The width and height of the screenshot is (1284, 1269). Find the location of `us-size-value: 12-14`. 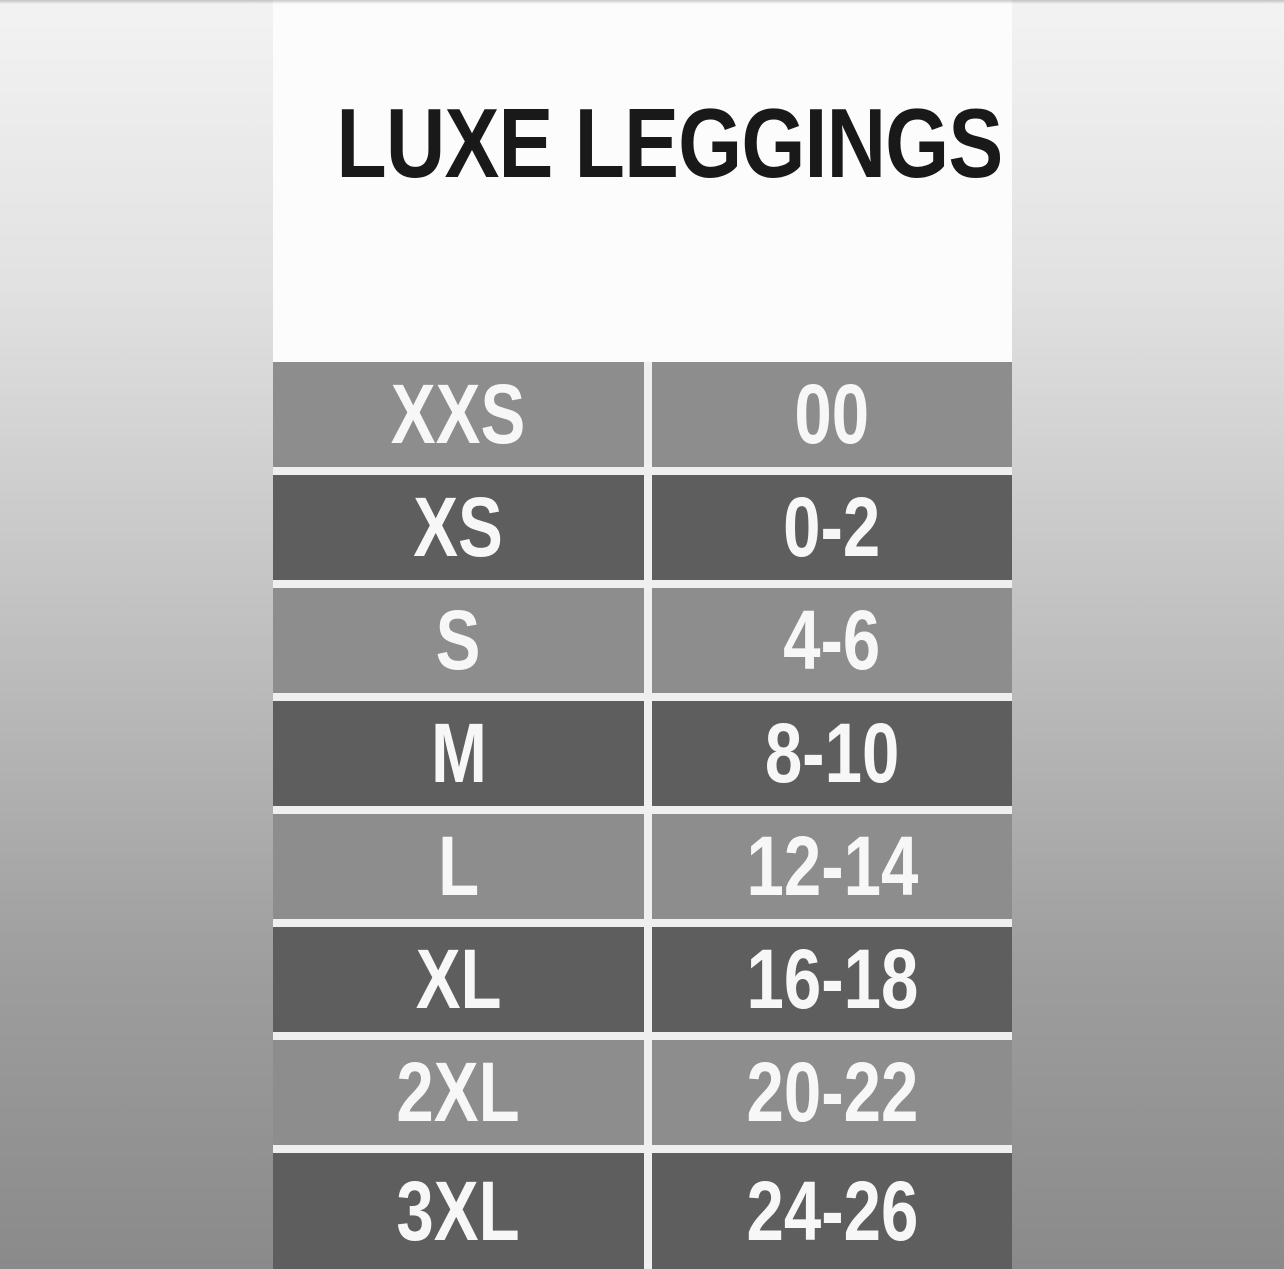

us-size-value: 12-14 is located at coordinates (832, 866).